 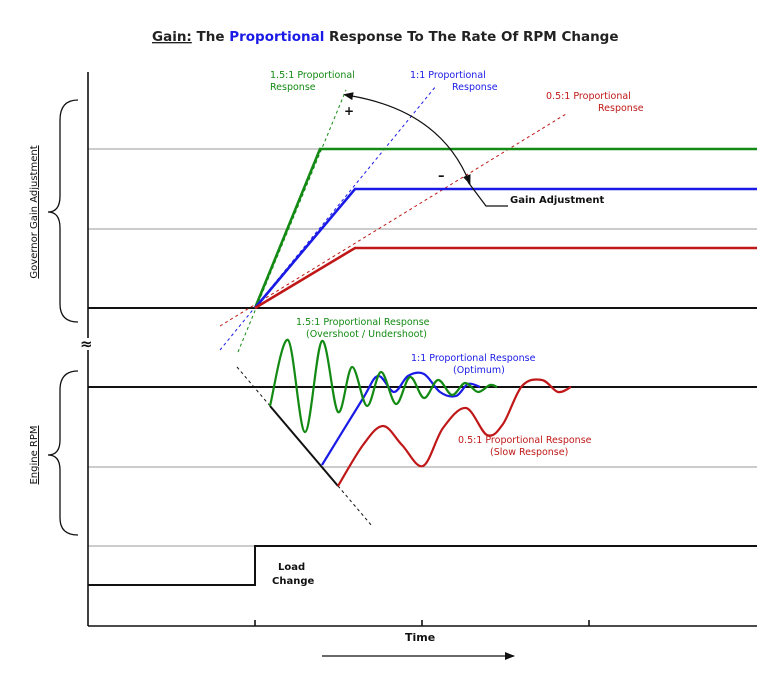 I want to click on green-rpm-response, so click(x=383, y=386).